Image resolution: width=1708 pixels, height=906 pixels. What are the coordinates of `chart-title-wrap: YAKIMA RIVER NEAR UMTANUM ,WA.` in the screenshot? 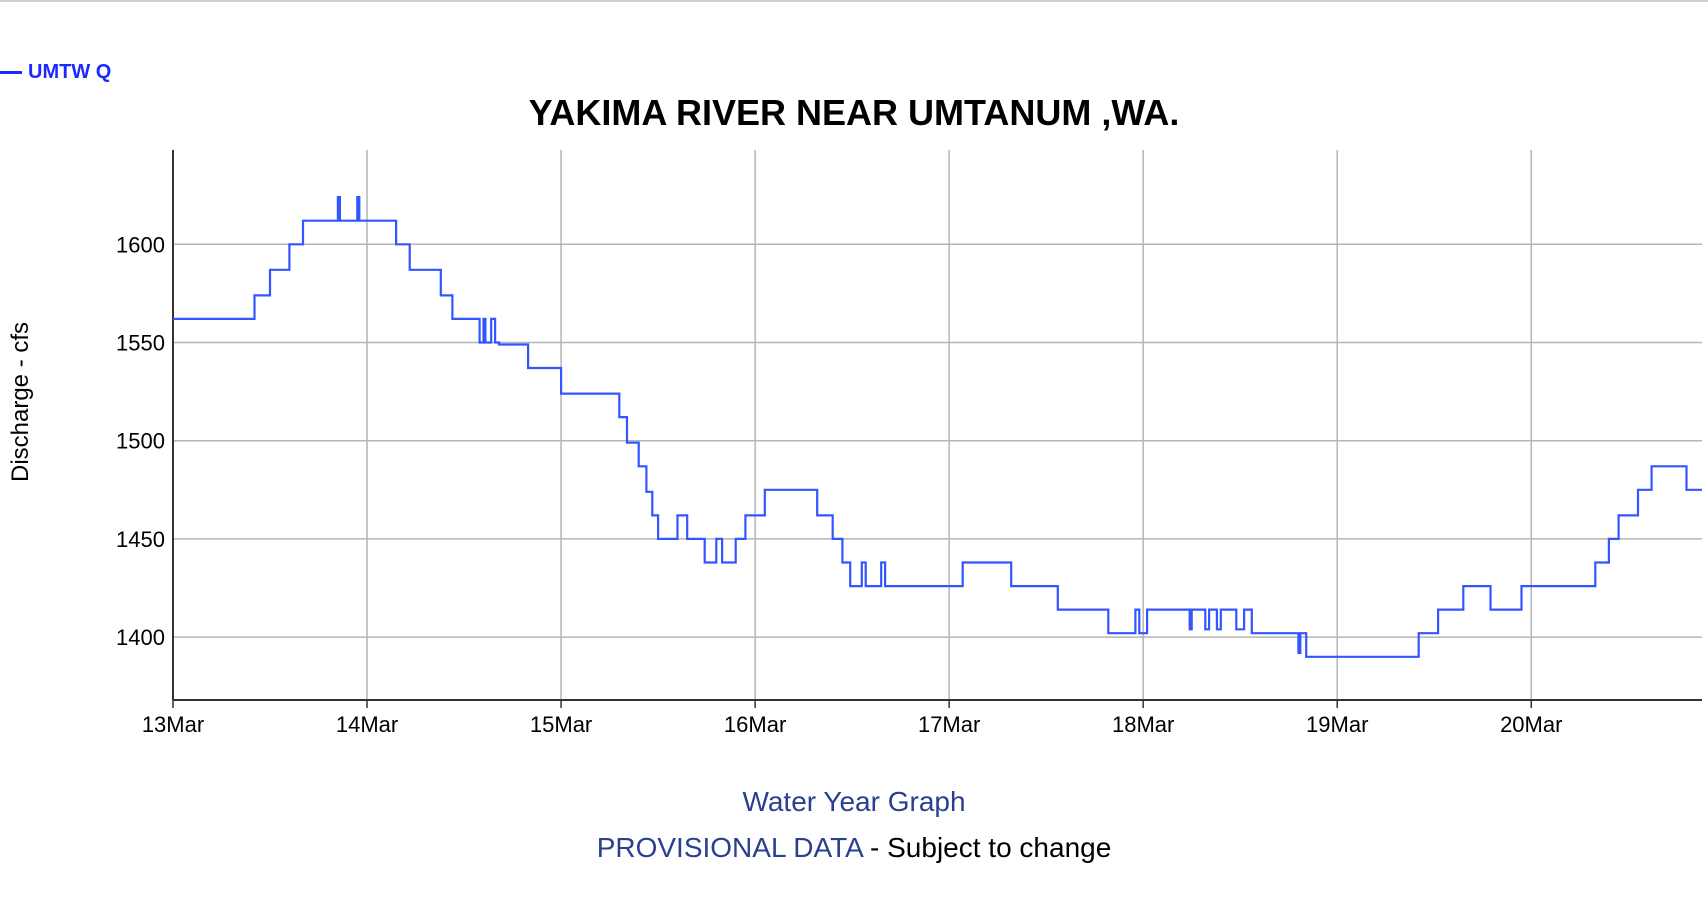 It's located at (854, 113).